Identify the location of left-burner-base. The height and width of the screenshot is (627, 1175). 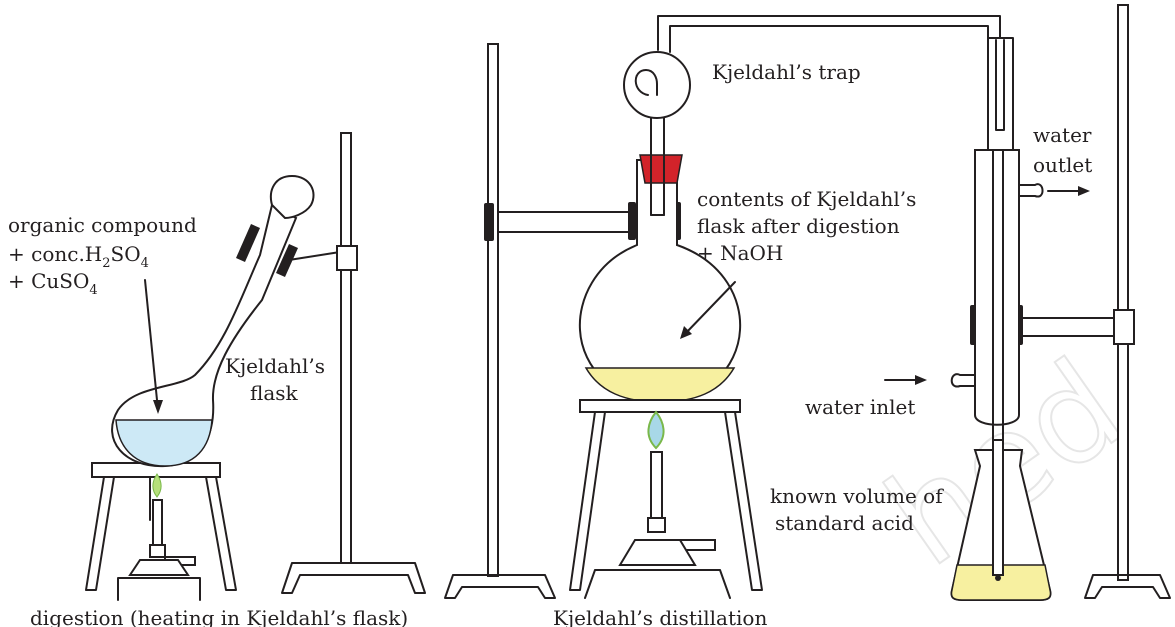
(159, 567).